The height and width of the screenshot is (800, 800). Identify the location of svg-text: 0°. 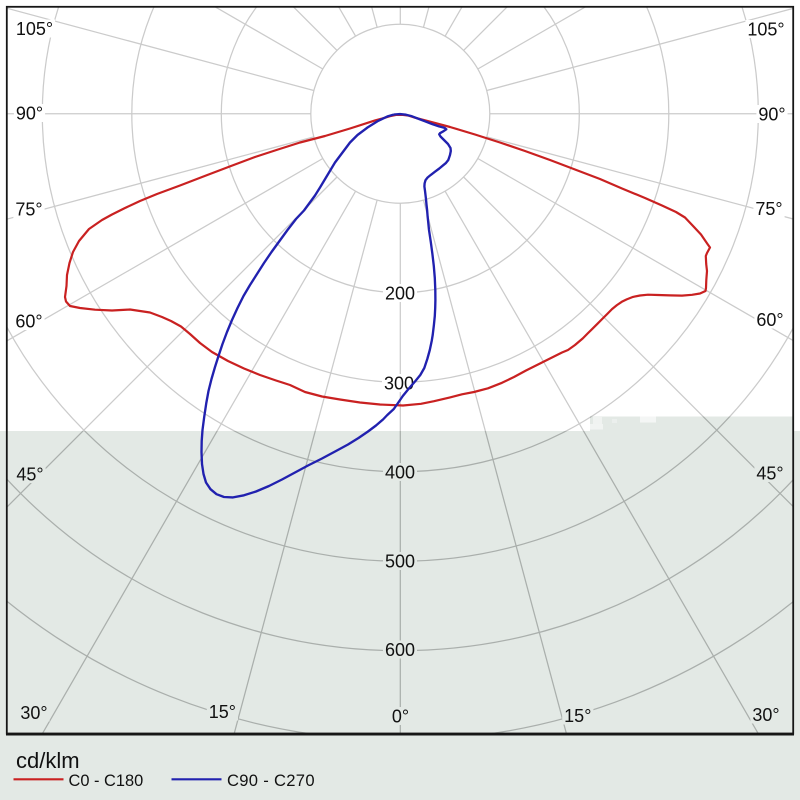
(400, 717).